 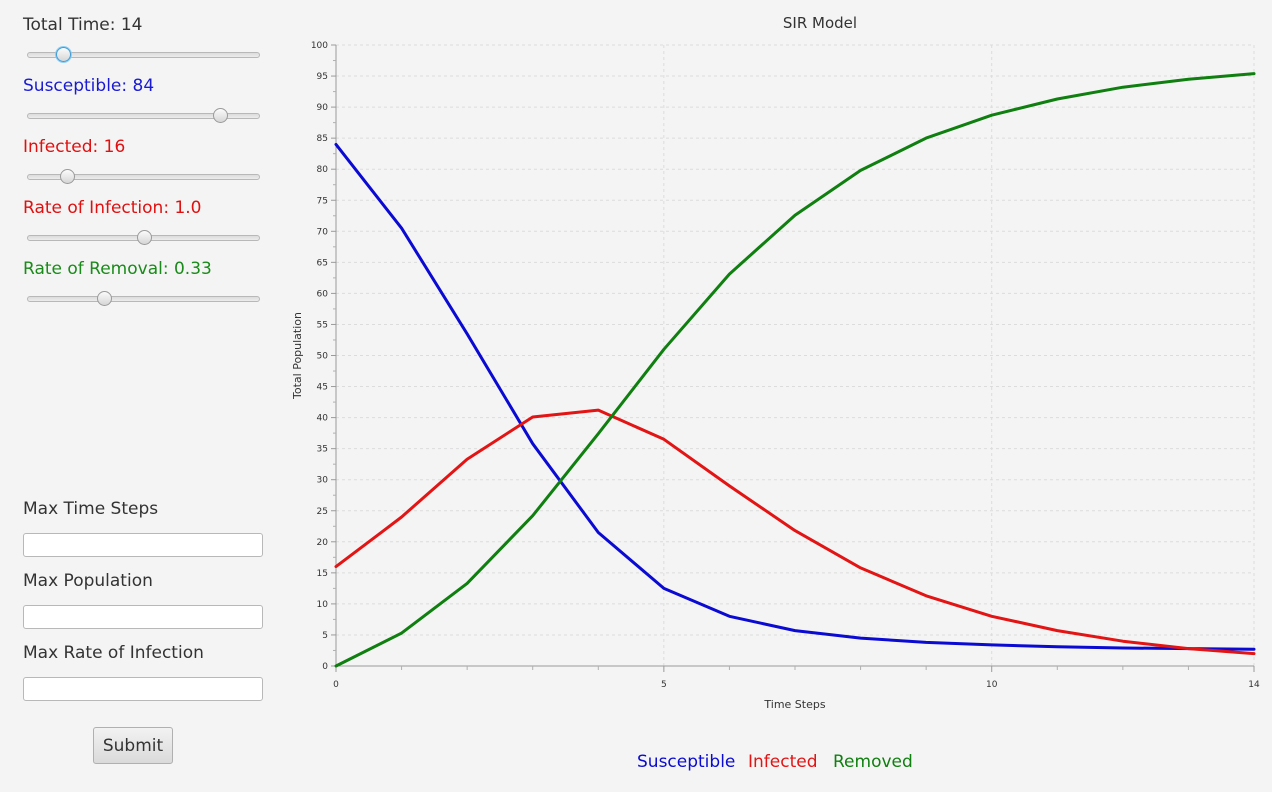 I want to click on y-tick-label: 45, so click(x=322, y=388).